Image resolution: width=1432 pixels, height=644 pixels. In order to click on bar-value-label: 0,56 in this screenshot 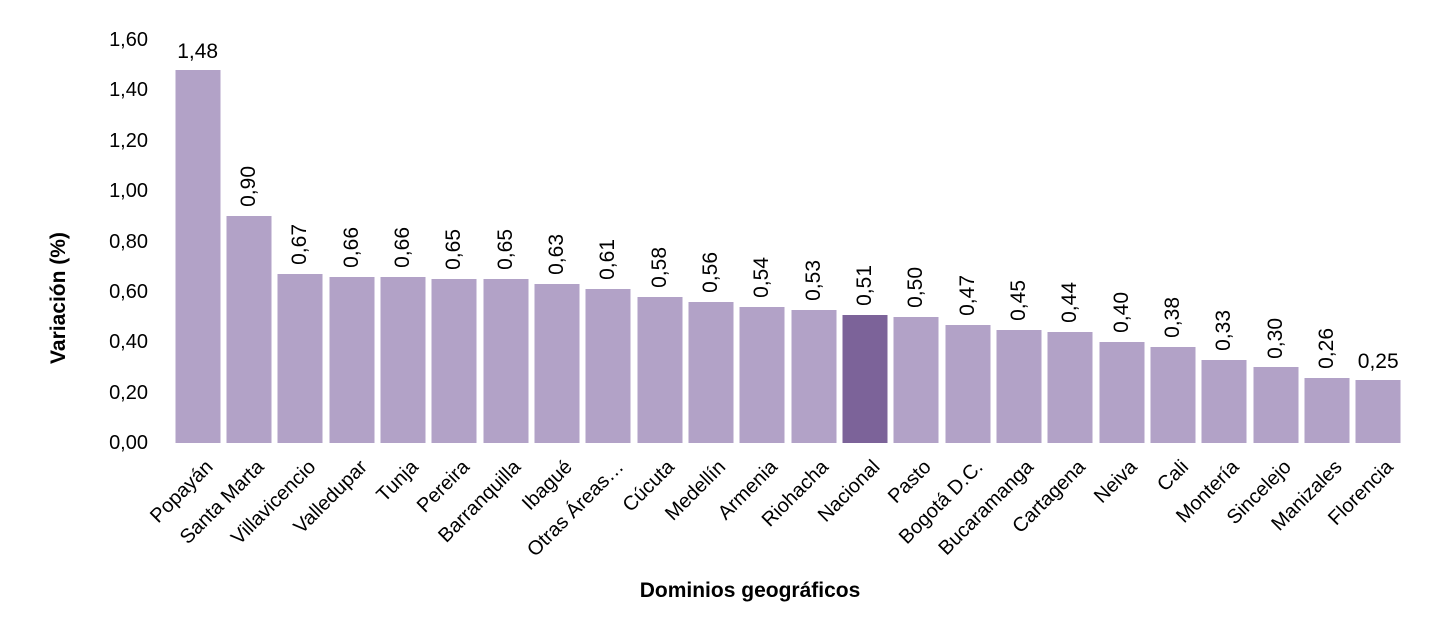, I will do `click(710, 272)`.